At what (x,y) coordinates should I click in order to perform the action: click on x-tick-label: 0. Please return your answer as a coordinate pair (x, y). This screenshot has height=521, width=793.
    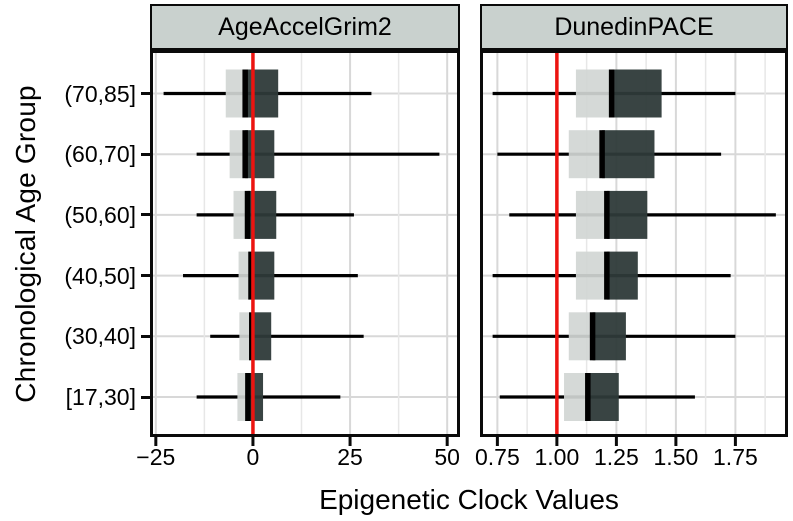
    Looking at the image, I should click on (253, 457).